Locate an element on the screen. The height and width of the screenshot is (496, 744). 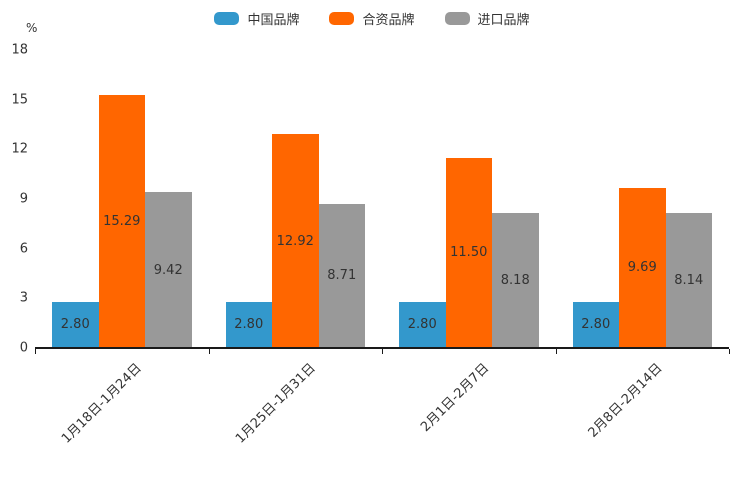
bar-series1-cat1: 2.80 is located at coordinates (75, 324).